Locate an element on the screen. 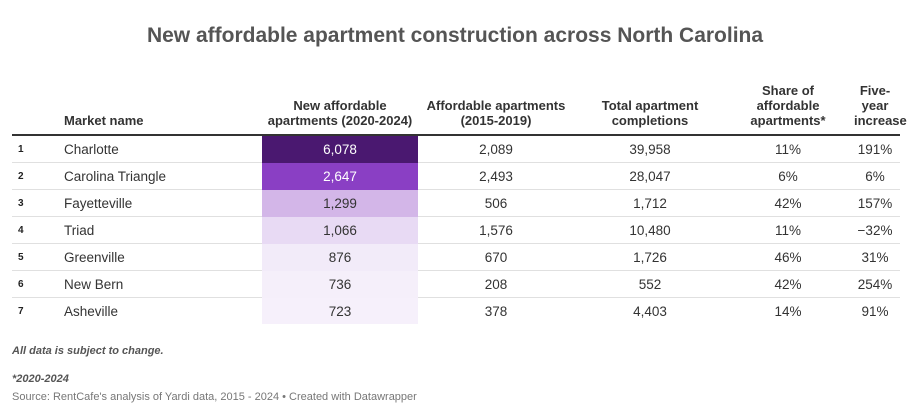 This screenshot has width=910, height=414. rank-cell: 3 is located at coordinates (32, 203).